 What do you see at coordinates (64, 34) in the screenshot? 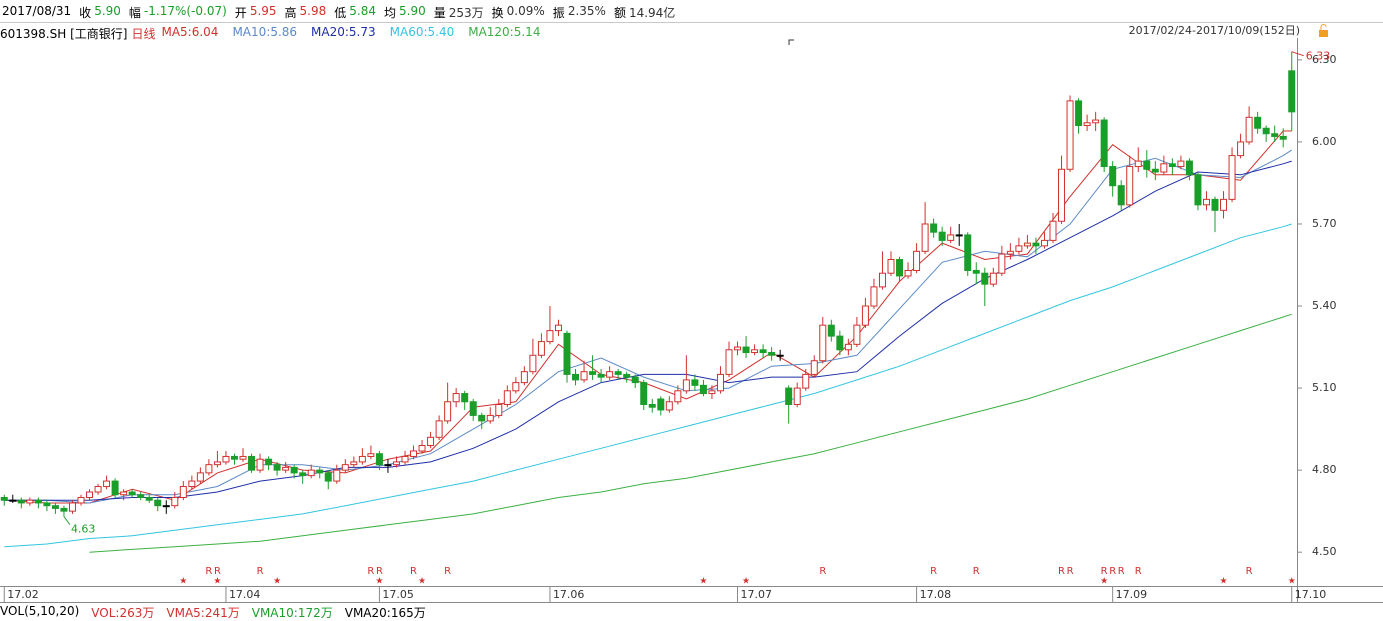
I see `stock-code: 601398.SH [工商银行]` at bounding box center [64, 34].